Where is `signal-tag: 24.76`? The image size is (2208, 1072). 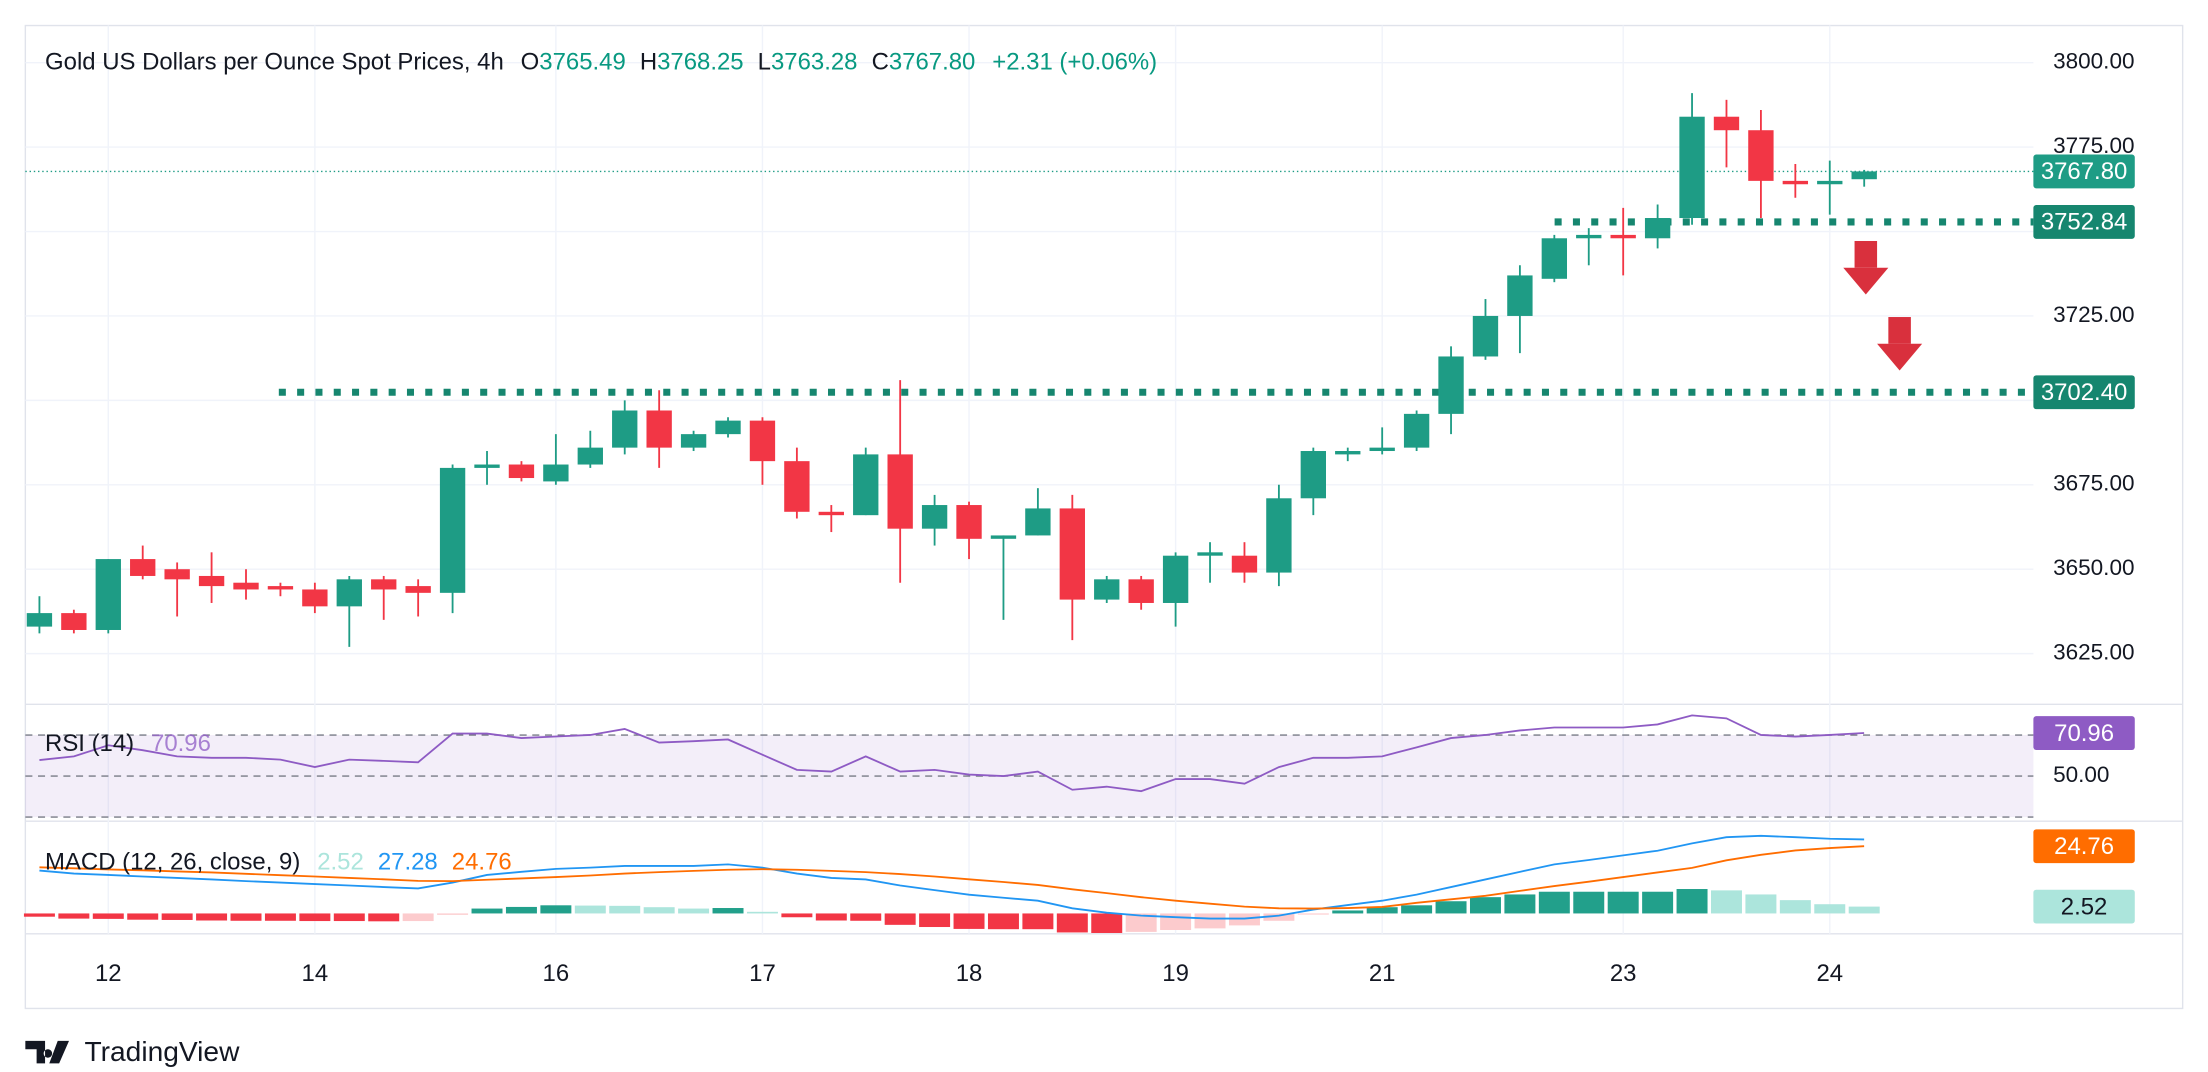 signal-tag: 24.76 is located at coordinates (2084, 846).